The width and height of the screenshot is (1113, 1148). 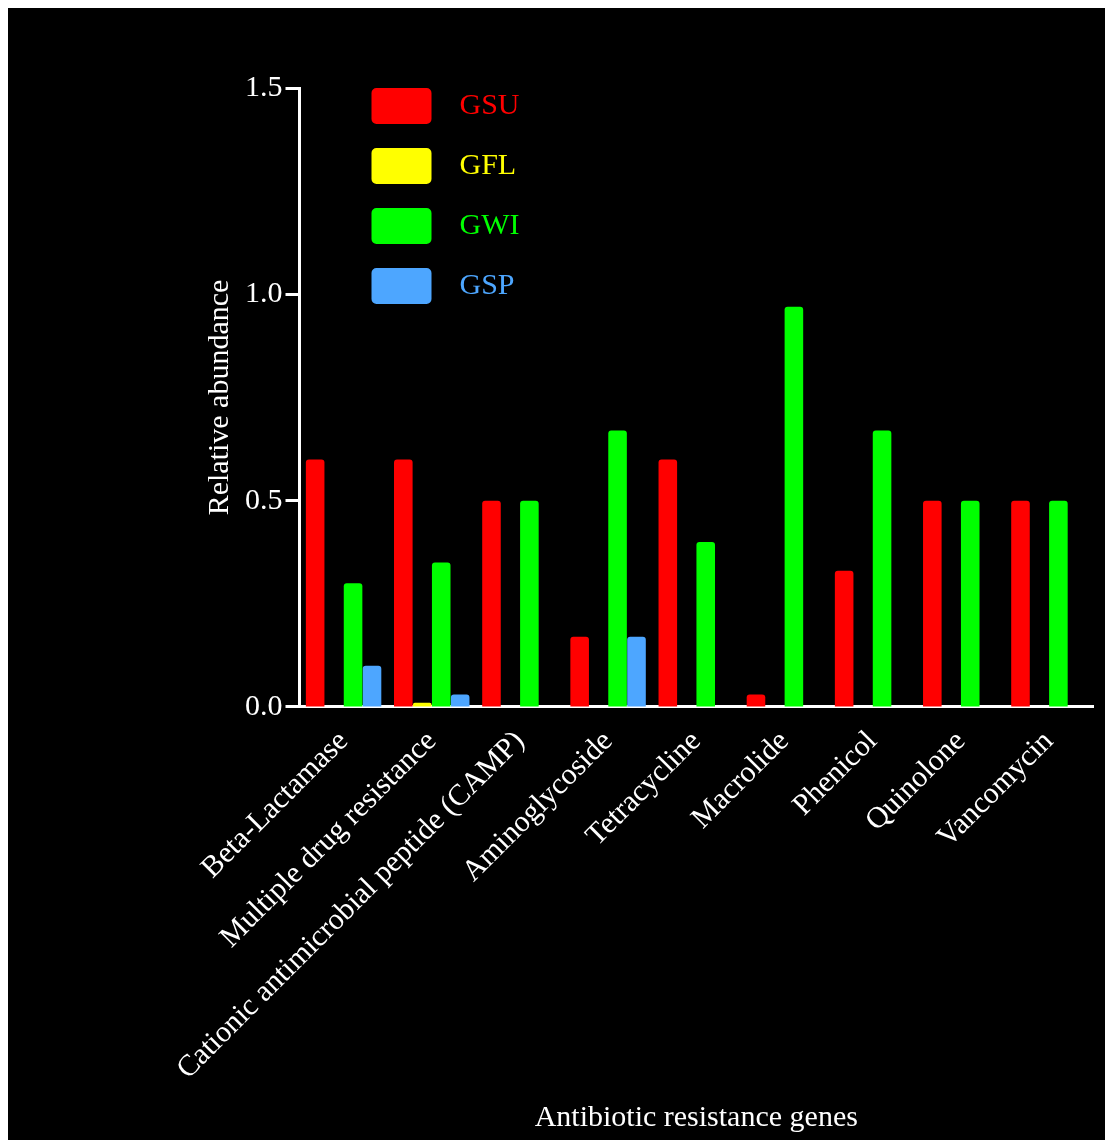 What do you see at coordinates (489, 223) in the screenshot?
I see `legend-label: GWI` at bounding box center [489, 223].